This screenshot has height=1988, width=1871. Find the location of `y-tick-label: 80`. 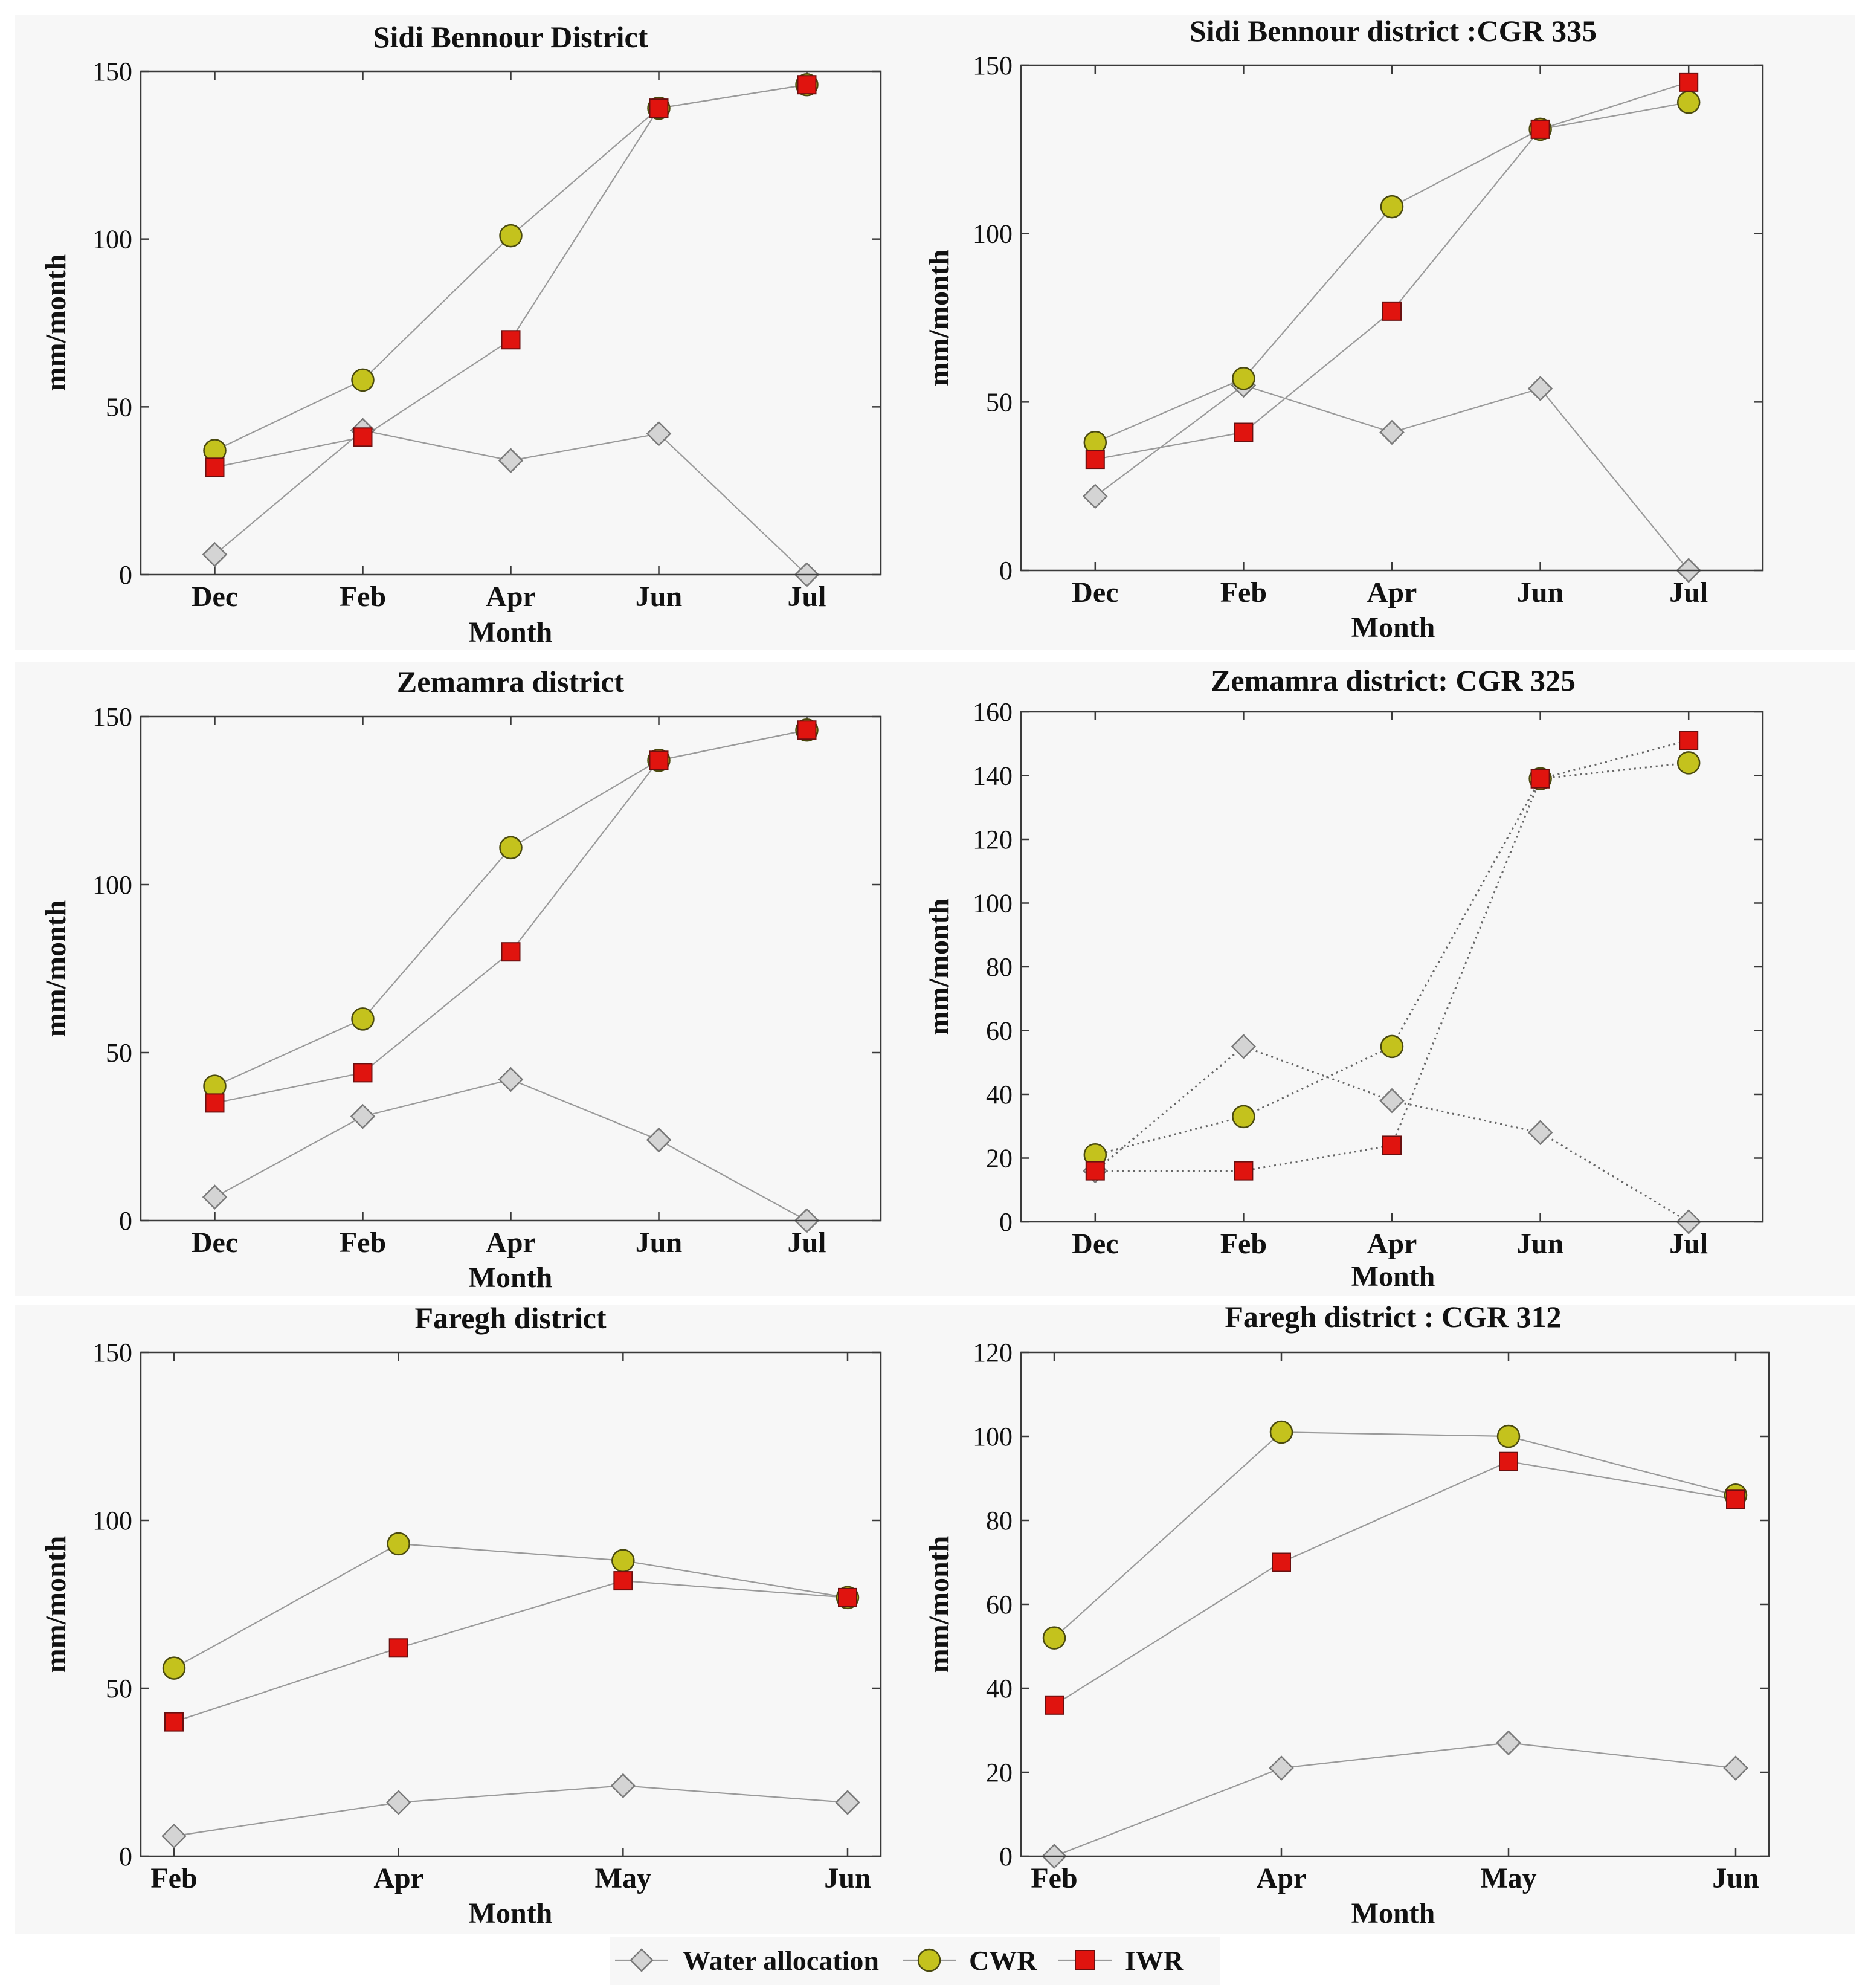

y-tick-label: 80 is located at coordinates (999, 967).